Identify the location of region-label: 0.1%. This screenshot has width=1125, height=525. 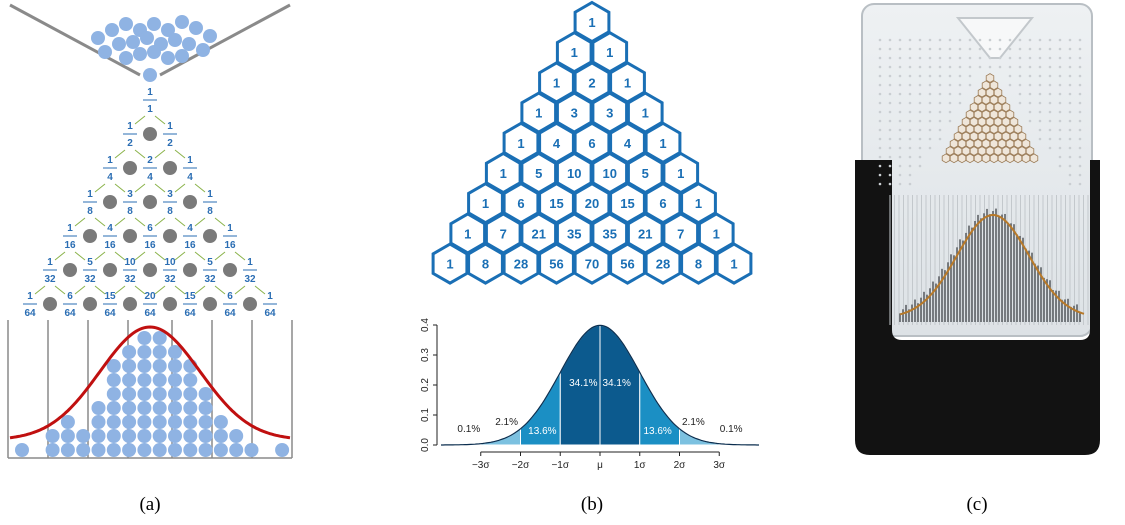
(468, 429).